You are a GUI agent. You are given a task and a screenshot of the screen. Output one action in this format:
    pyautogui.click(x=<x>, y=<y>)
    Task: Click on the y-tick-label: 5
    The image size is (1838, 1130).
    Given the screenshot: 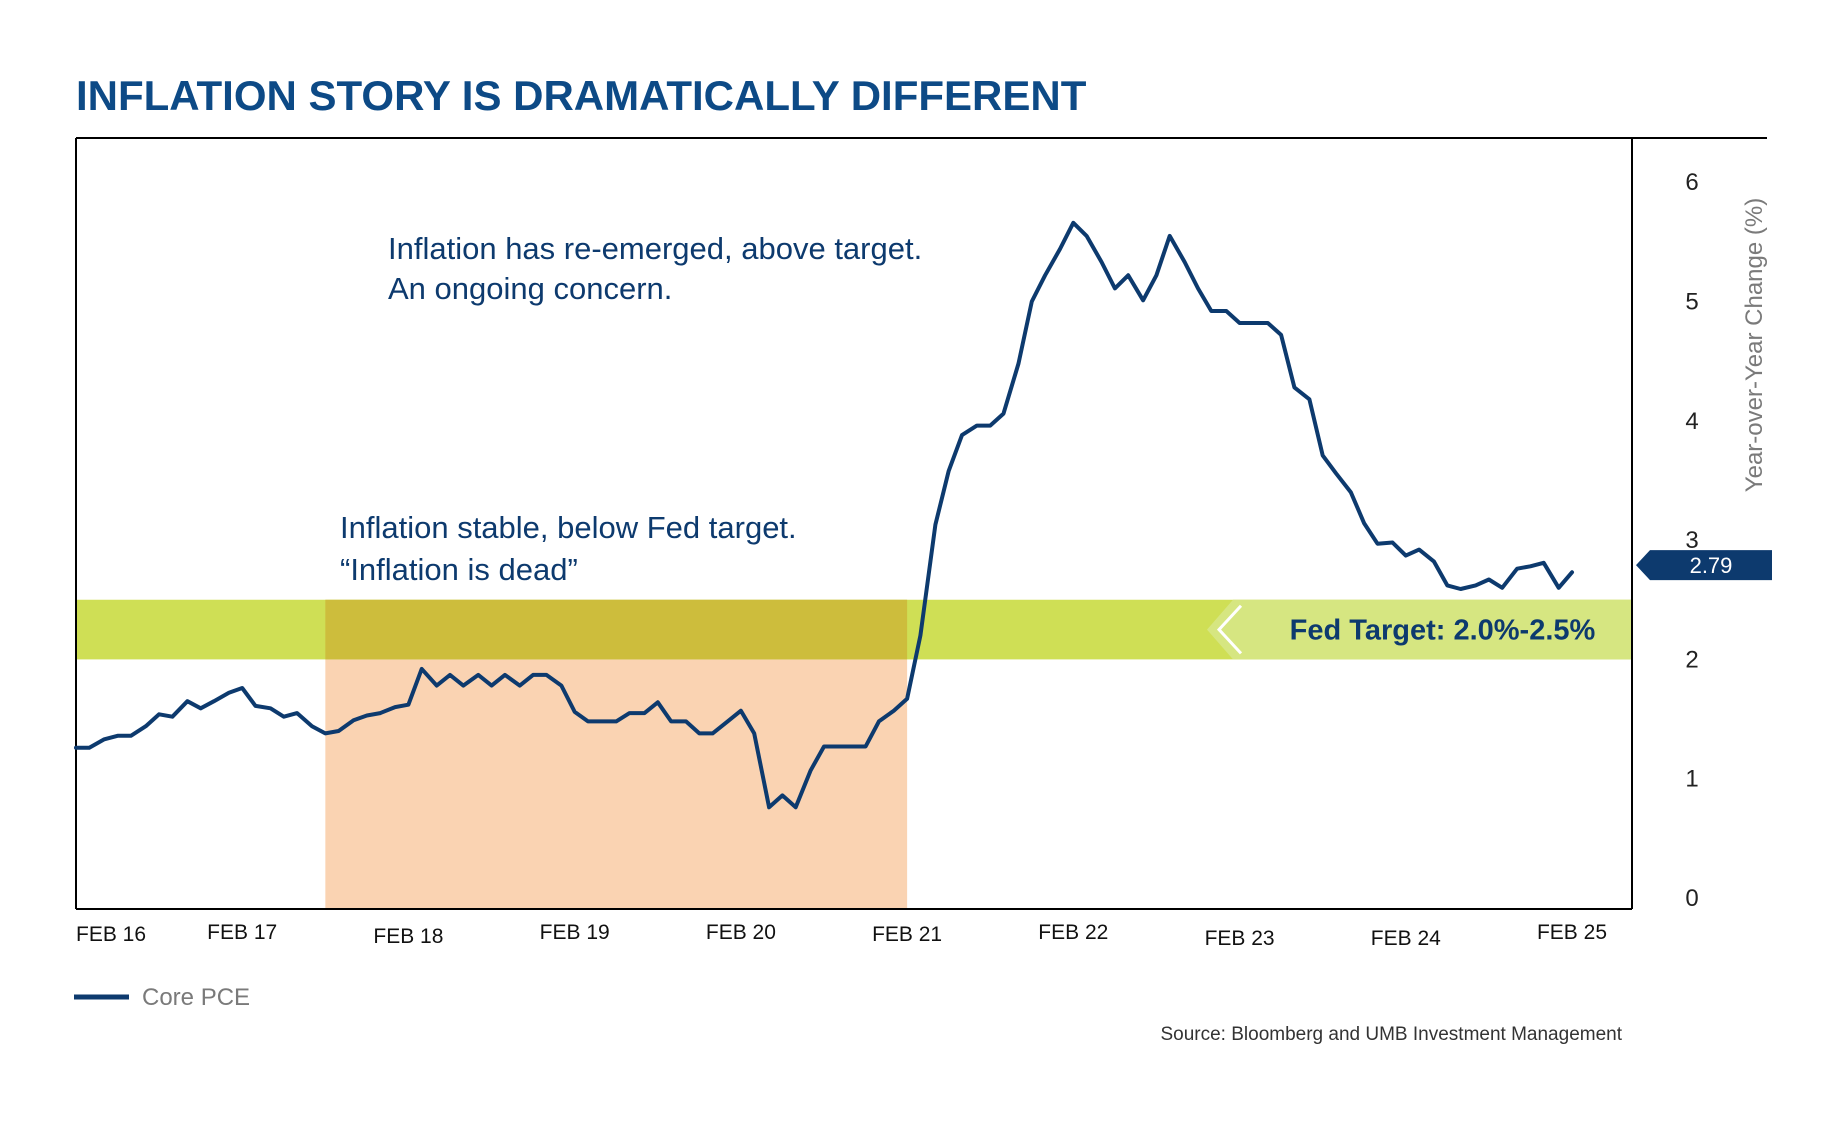 What is the action you would take?
    pyautogui.click(x=1691, y=302)
    